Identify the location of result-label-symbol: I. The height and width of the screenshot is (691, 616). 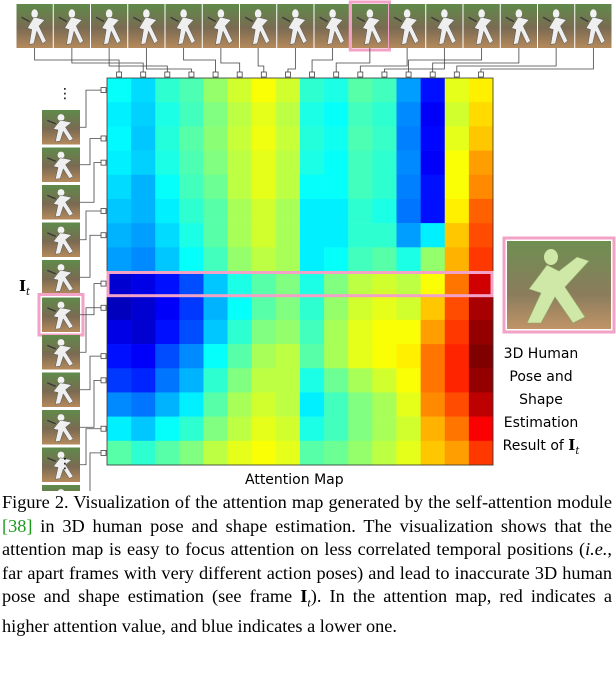
(571, 445).